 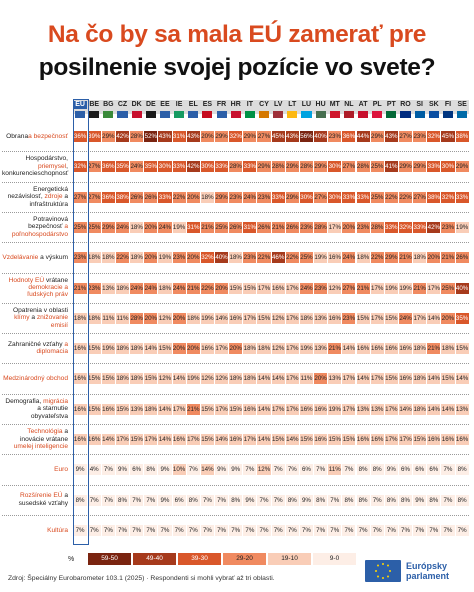 What do you see at coordinates (221, 104) in the screenshot?
I see `column-header-fr: FR` at bounding box center [221, 104].